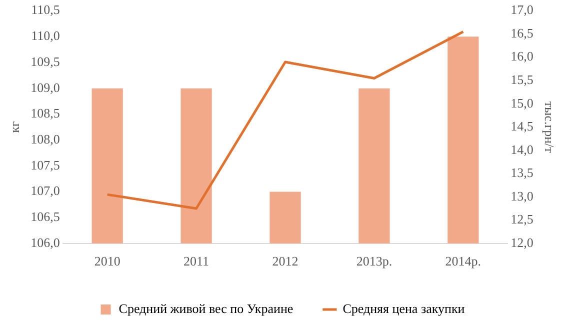 The image size is (564, 328). What do you see at coordinates (374, 261) in the screenshot?
I see `x-tick-label: 2013р.` at bounding box center [374, 261].